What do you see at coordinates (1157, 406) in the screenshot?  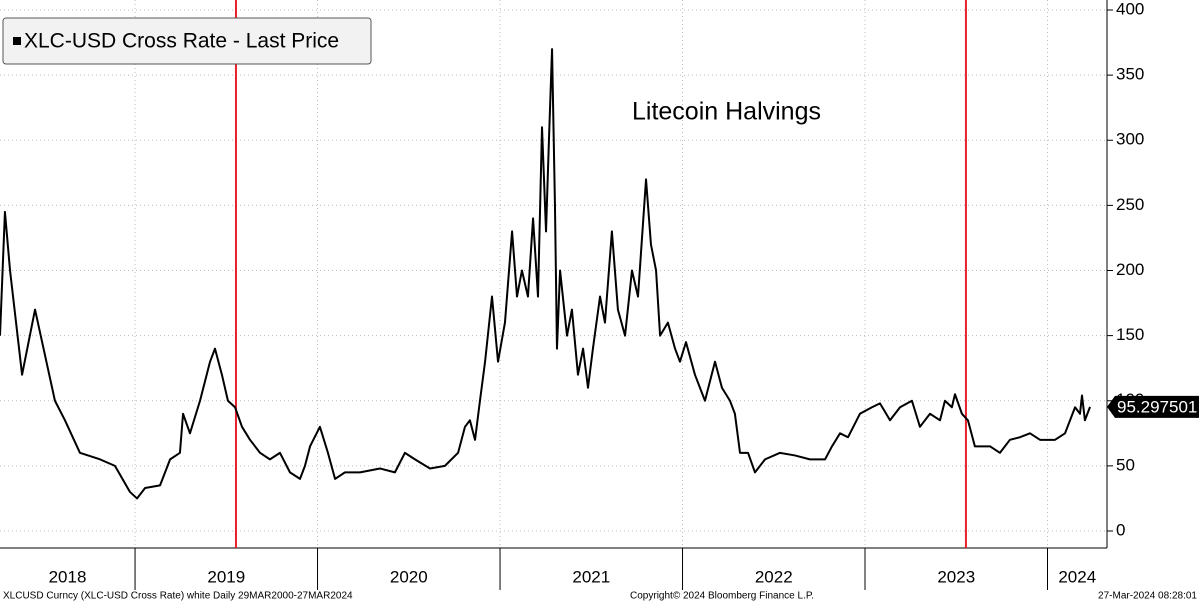 I see `last-value-label: 95.297501` at bounding box center [1157, 406].